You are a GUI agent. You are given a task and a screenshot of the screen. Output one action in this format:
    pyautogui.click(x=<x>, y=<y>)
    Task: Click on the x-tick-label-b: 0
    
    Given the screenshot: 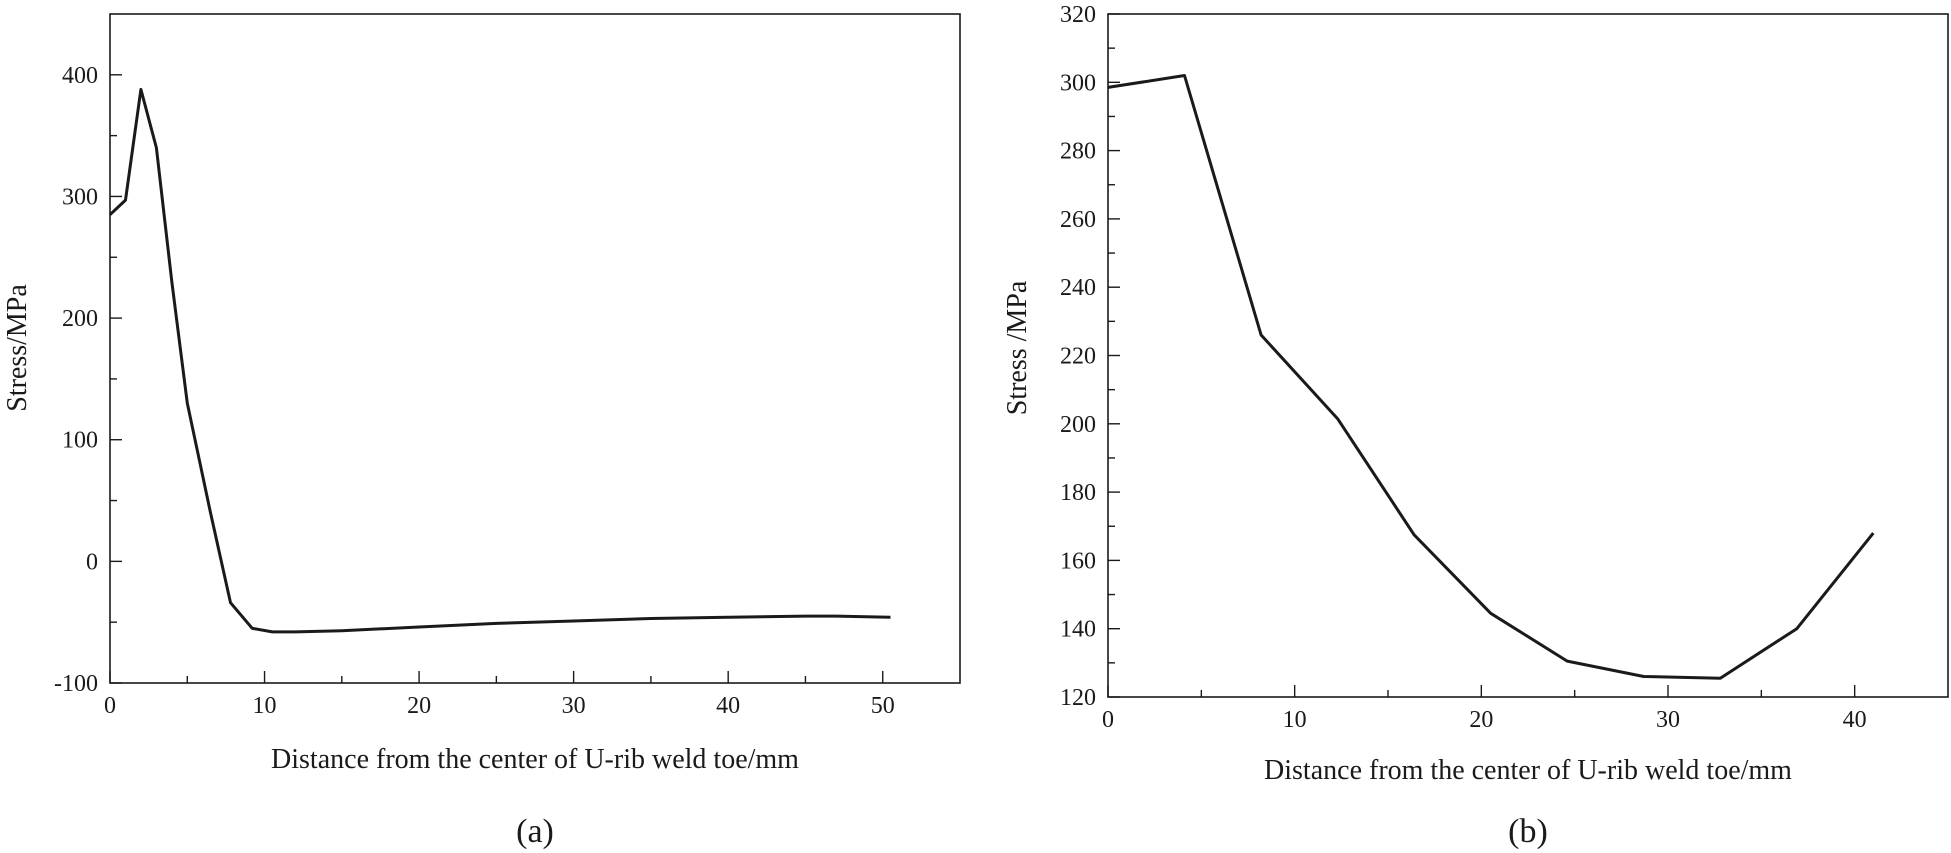 What is the action you would take?
    pyautogui.click(x=1108, y=720)
    